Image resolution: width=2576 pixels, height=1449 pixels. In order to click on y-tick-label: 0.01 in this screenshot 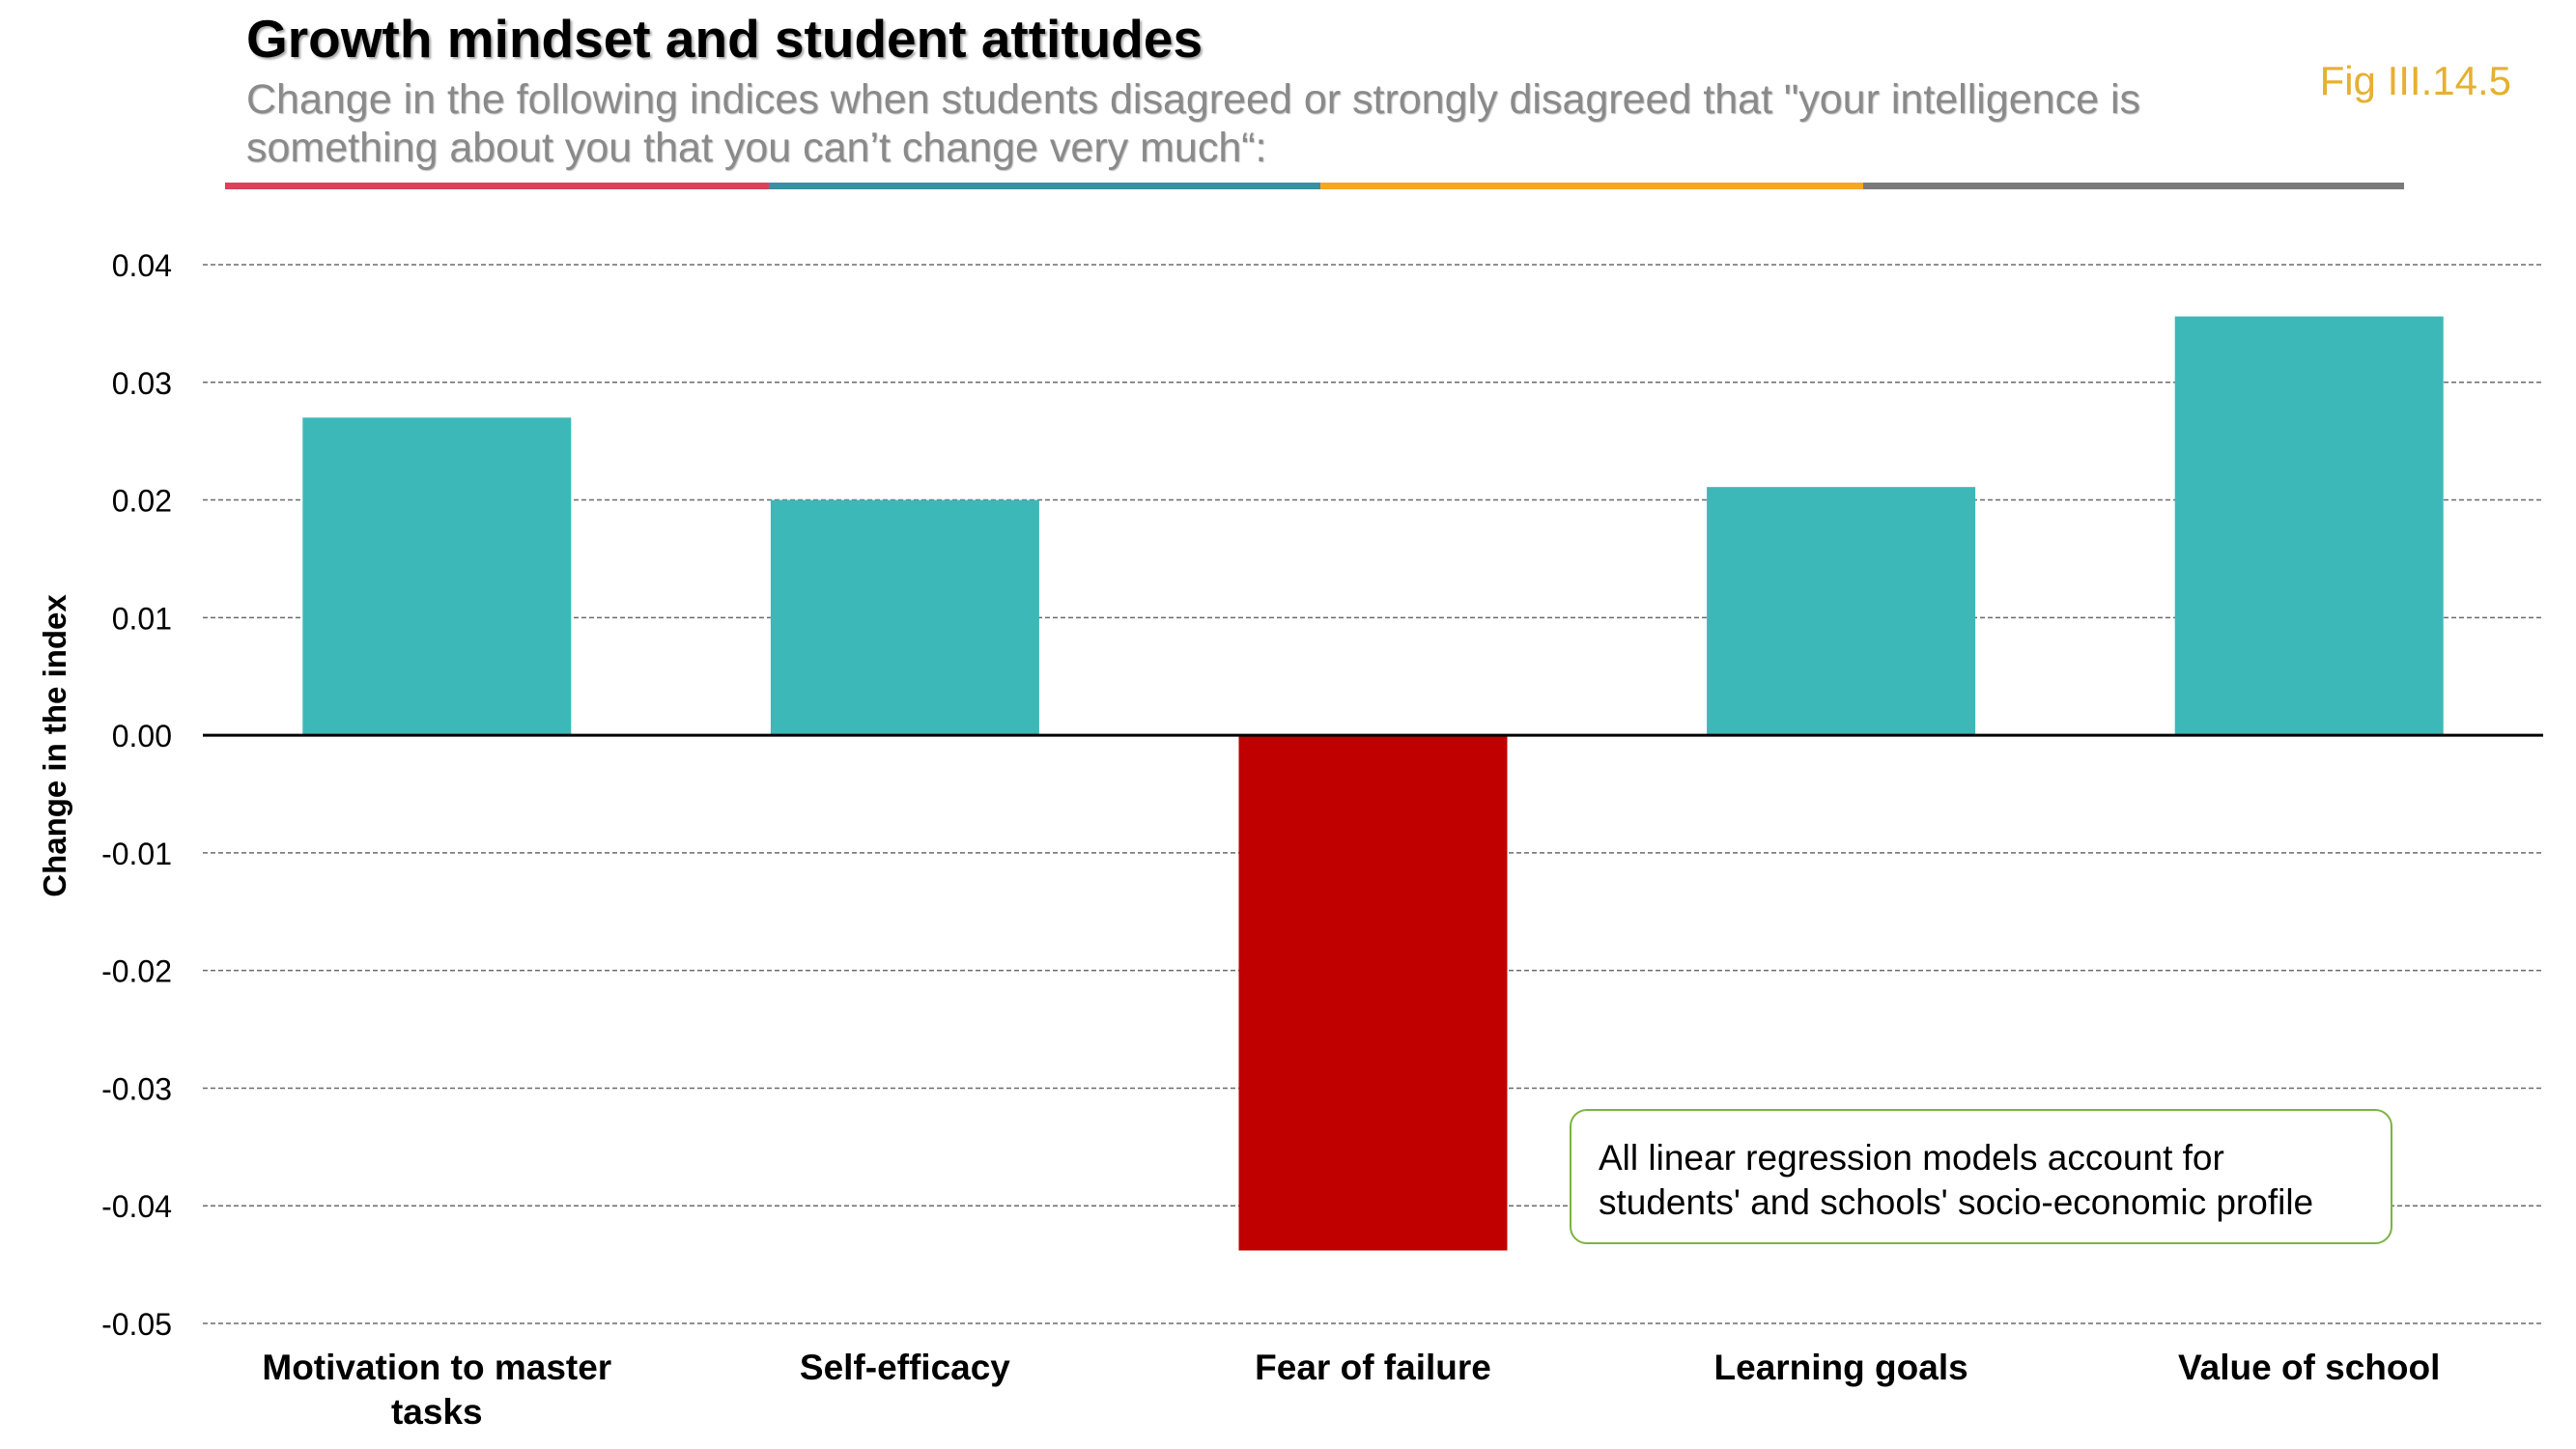, I will do `click(142, 618)`.